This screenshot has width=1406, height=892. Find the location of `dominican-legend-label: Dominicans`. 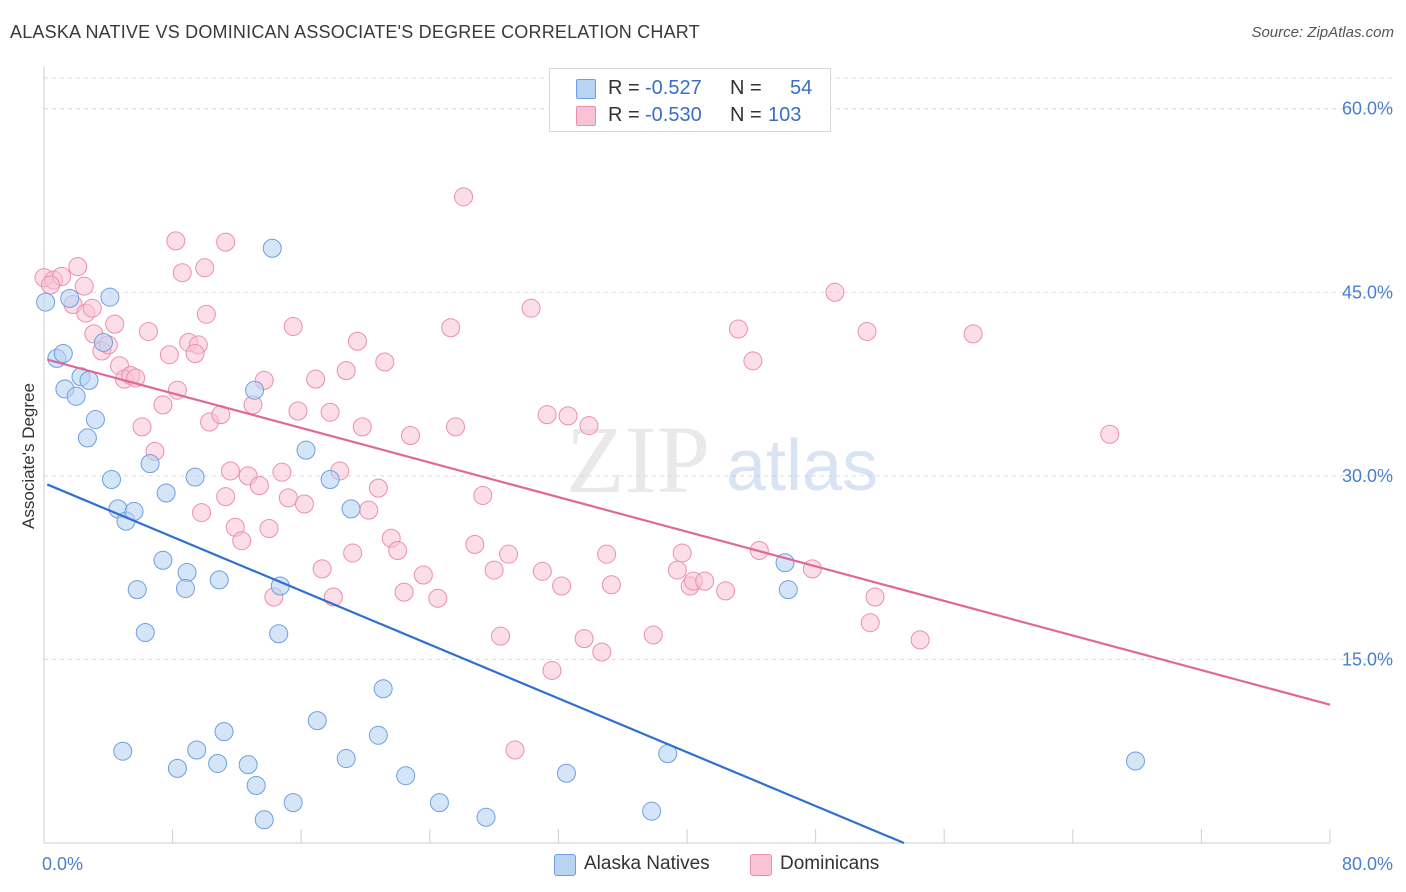

dominican-legend-label: Dominicans is located at coordinates (830, 863).